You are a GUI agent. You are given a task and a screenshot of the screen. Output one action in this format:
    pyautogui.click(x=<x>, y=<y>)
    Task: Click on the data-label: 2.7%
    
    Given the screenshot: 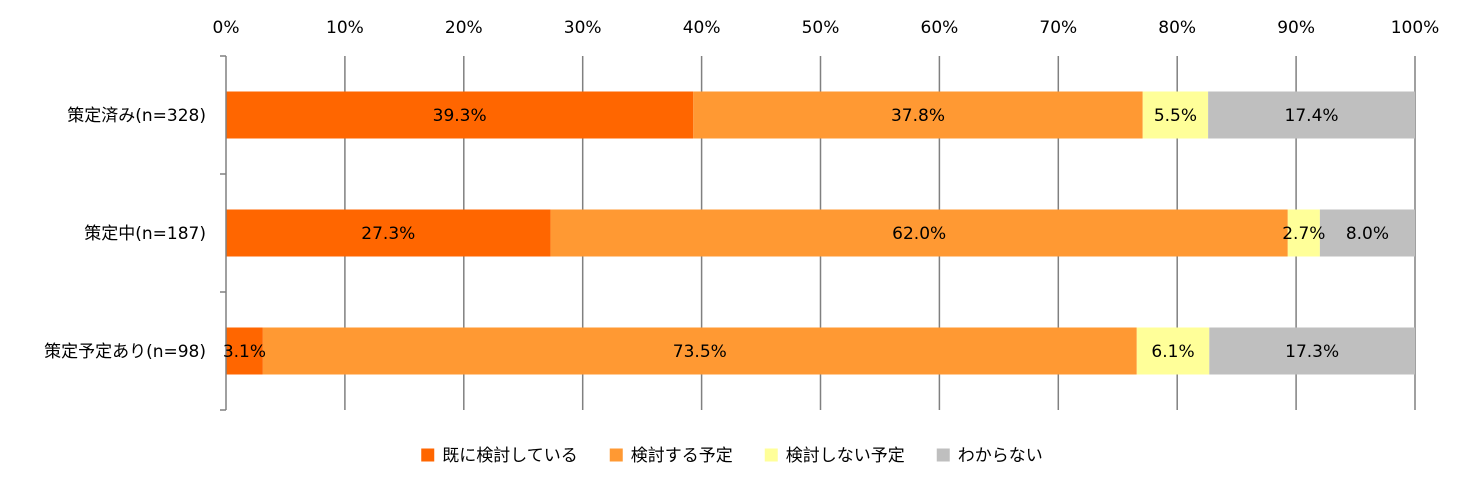 What is the action you would take?
    pyautogui.click(x=1303, y=234)
    